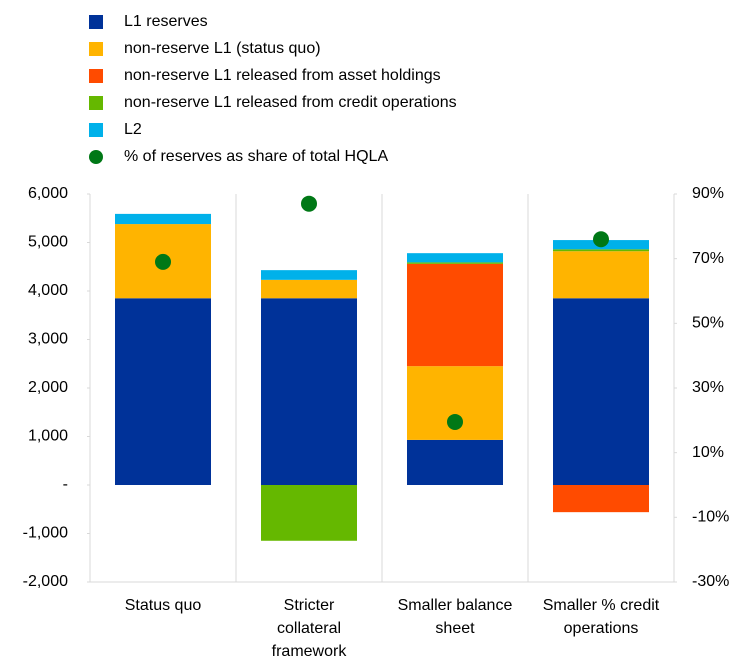  Describe the element at coordinates (48, 387) in the screenshot. I see `y-tick-label: 2,000` at that location.